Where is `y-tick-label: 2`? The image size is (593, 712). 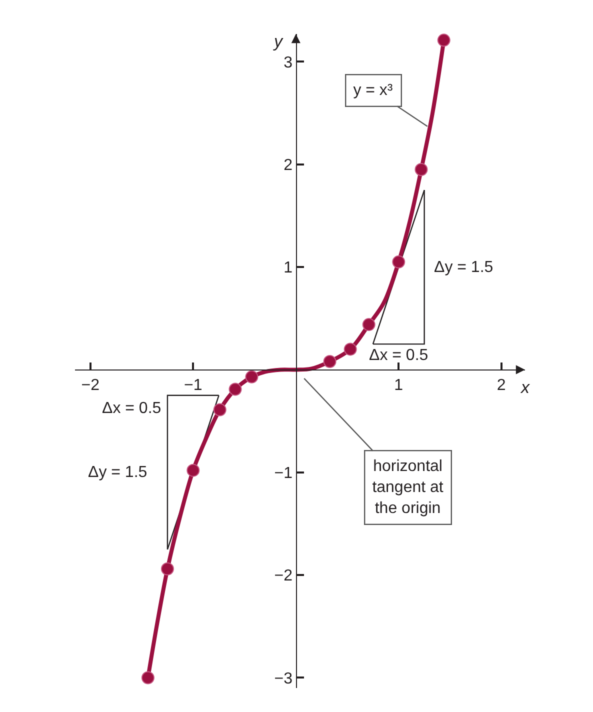 y-tick-label: 2 is located at coordinates (288, 165).